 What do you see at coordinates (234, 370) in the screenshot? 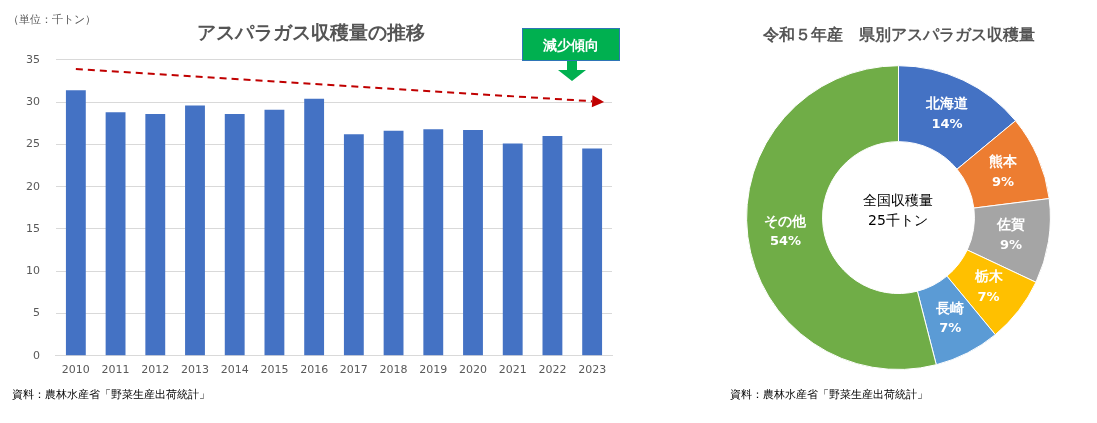
I see `x-tick-label: 2014` at bounding box center [234, 370].